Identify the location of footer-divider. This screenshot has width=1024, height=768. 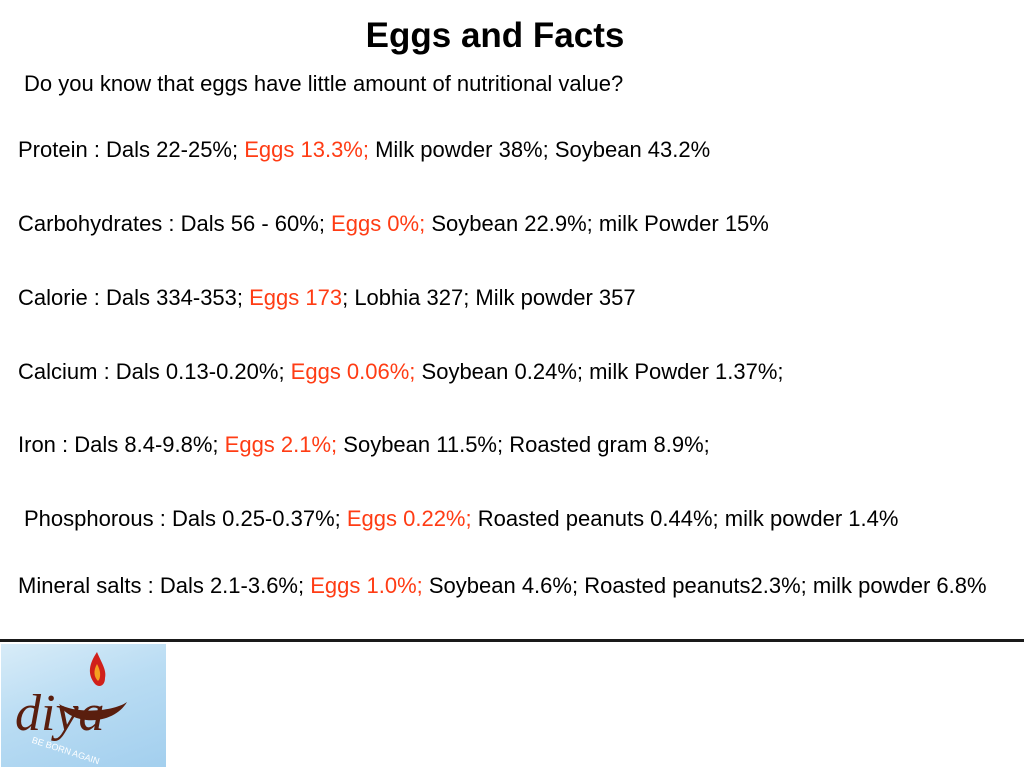
(512, 640).